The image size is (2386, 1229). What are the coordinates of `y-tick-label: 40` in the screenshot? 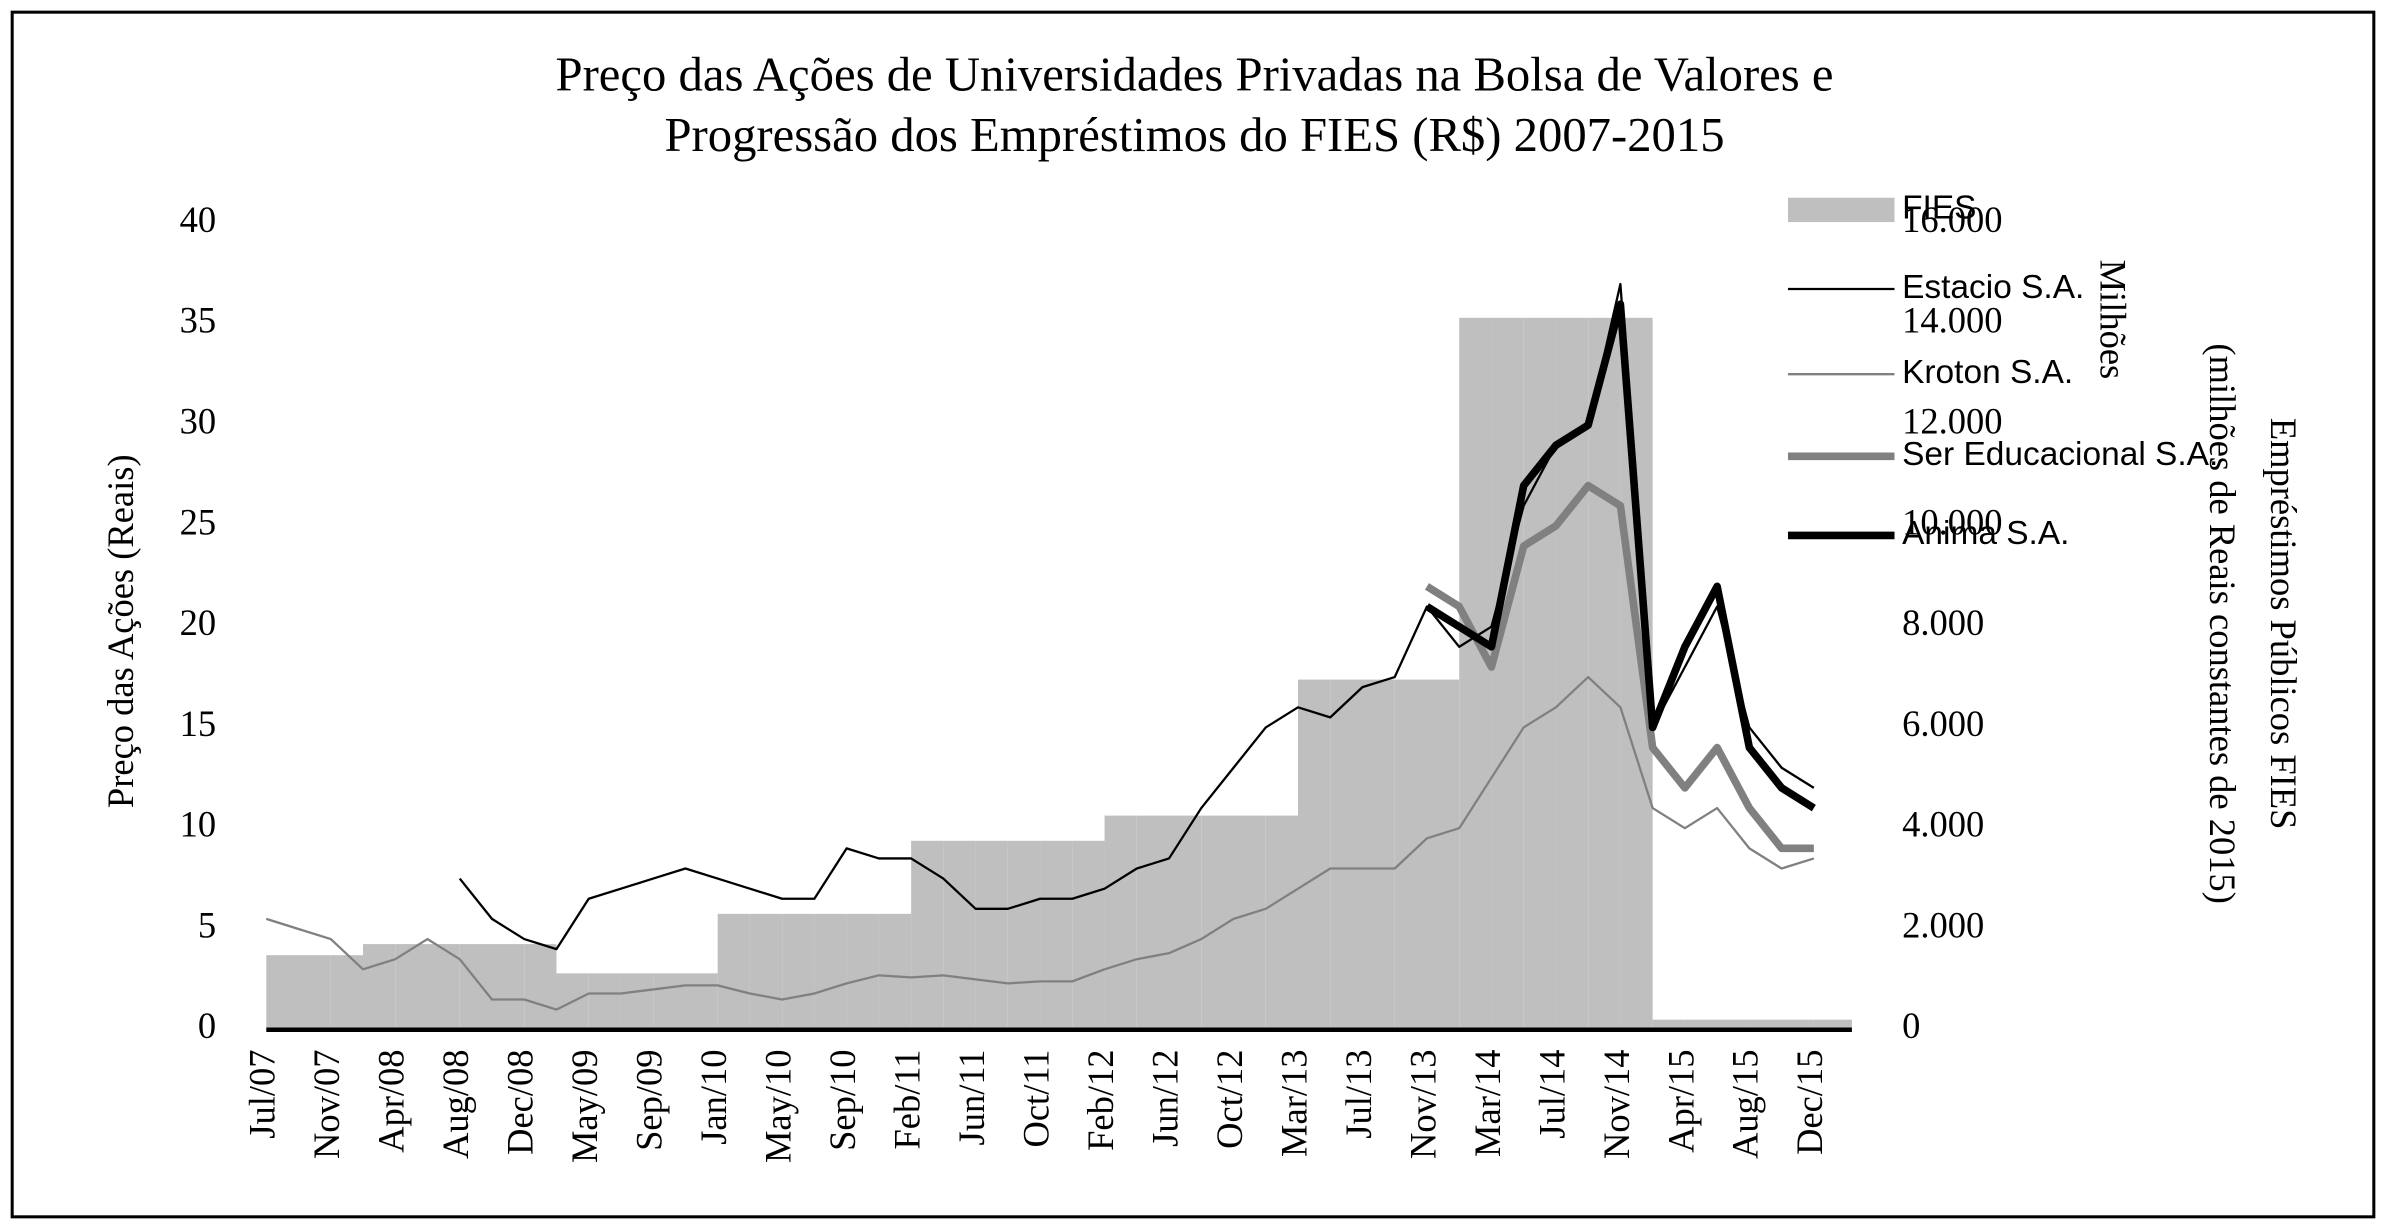 It's located at (198, 219).